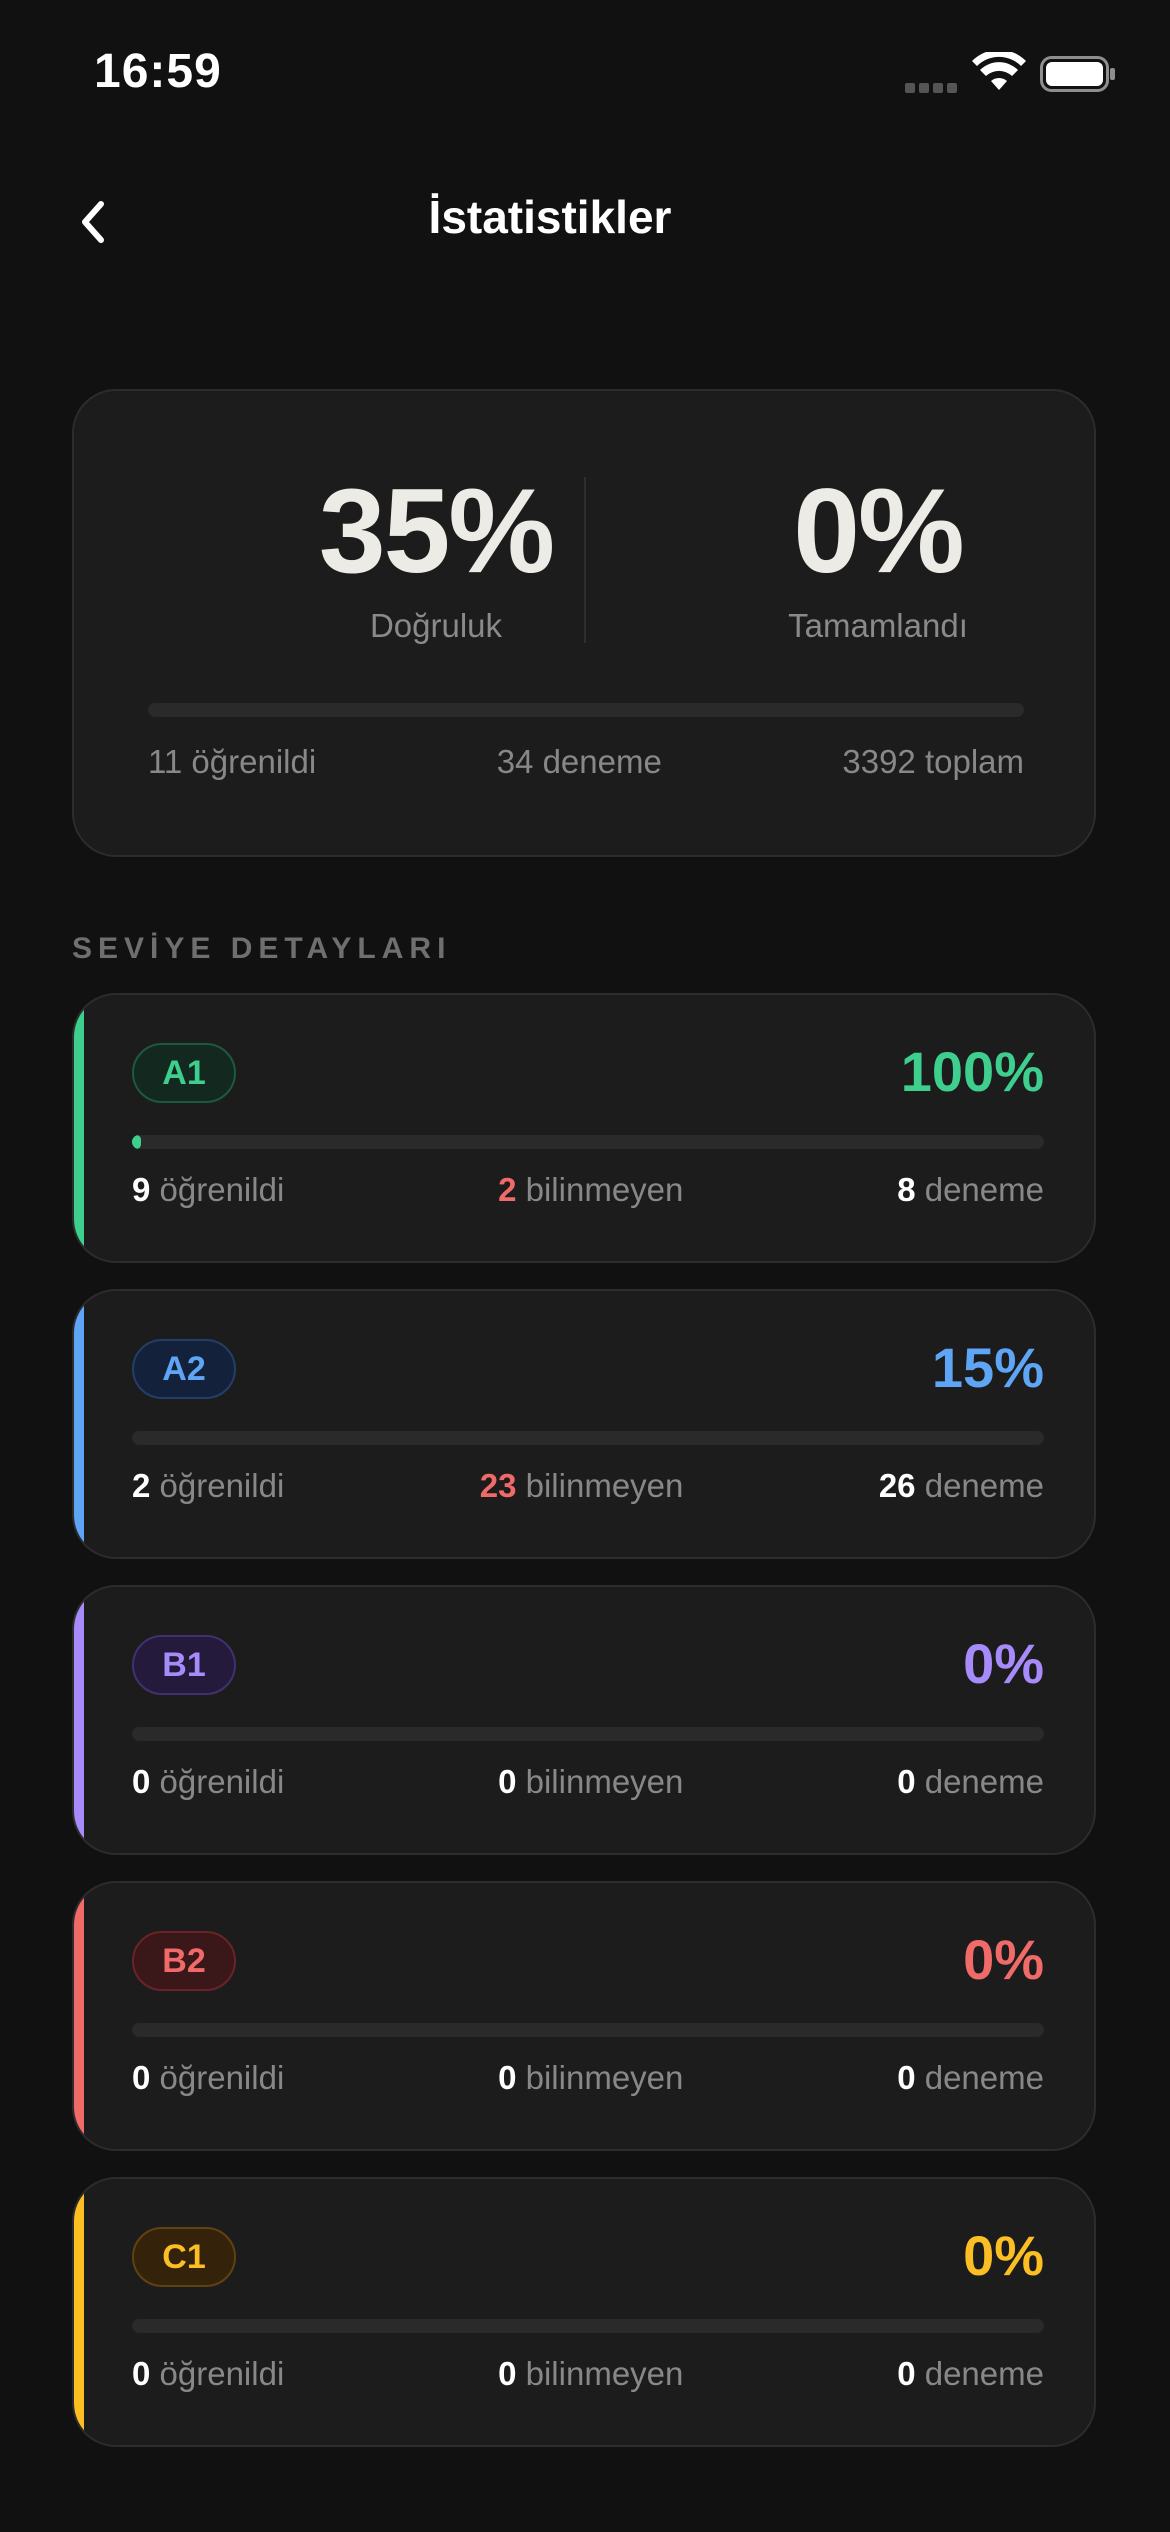 This screenshot has height=2532, width=1170. Describe the element at coordinates (141, 1485) in the screenshot. I see `level-learned-count: 2` at that location.